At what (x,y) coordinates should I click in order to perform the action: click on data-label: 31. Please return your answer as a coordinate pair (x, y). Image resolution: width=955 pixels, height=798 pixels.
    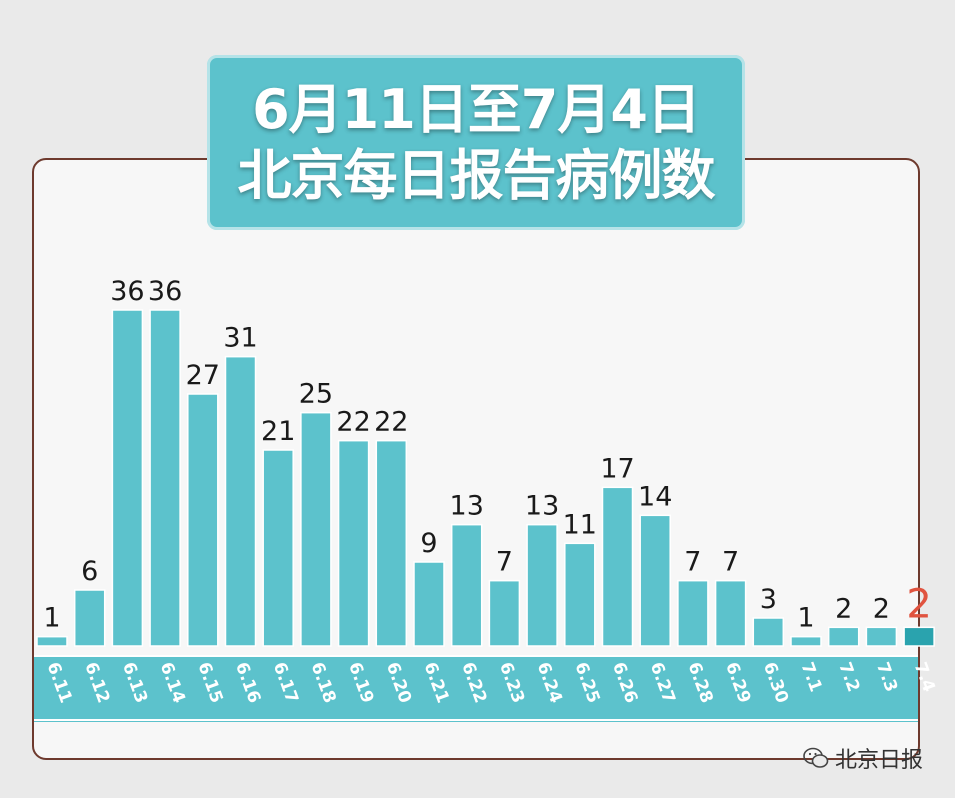
    Looking at the image, I should click on (240, 338).